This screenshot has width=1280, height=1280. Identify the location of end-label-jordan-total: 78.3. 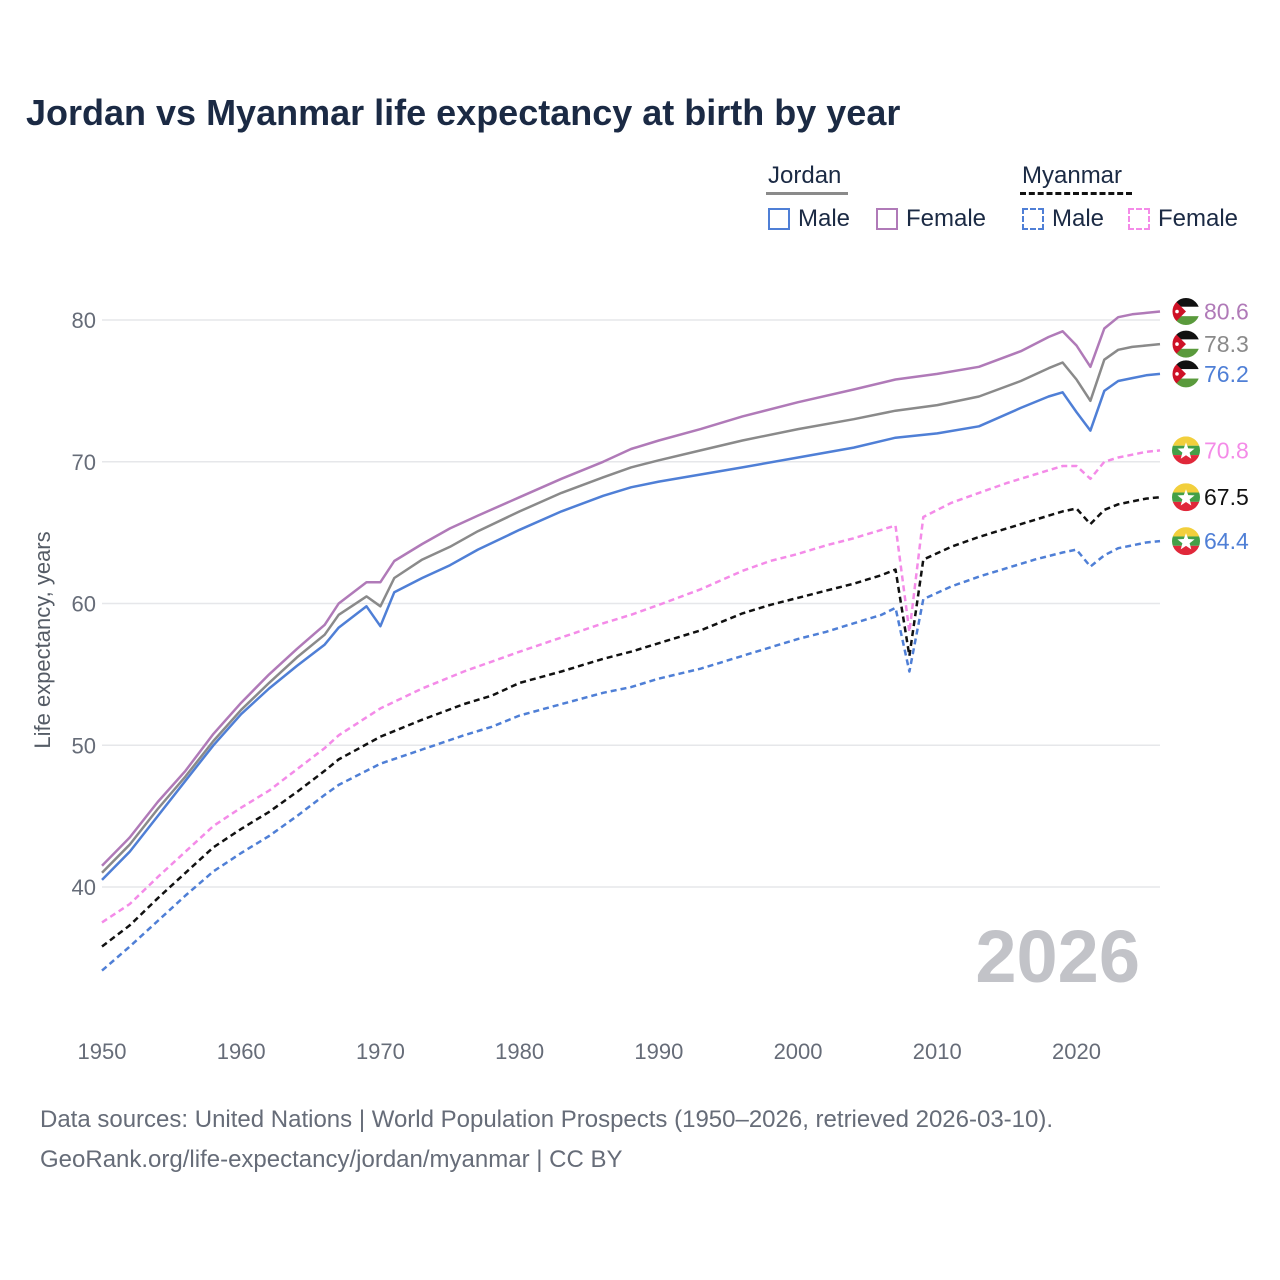
(1226, 344).